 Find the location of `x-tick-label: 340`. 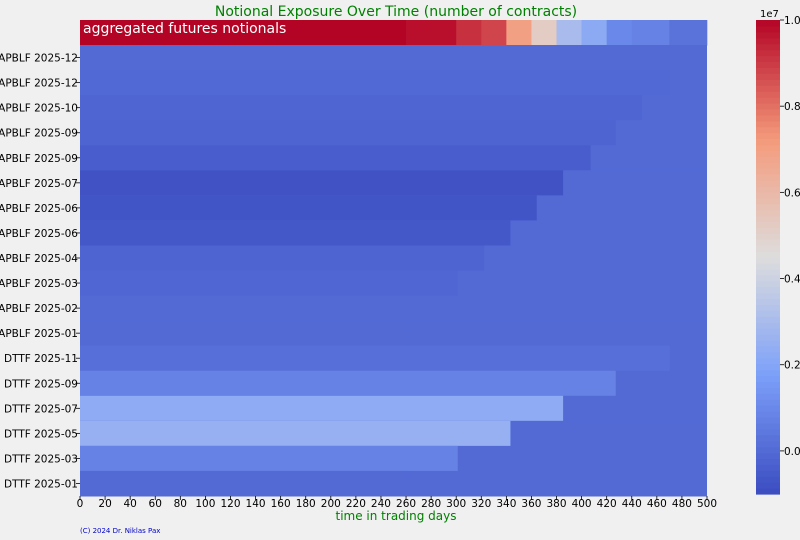

x-tick-label: 340 is located at coordinates (506, 504).